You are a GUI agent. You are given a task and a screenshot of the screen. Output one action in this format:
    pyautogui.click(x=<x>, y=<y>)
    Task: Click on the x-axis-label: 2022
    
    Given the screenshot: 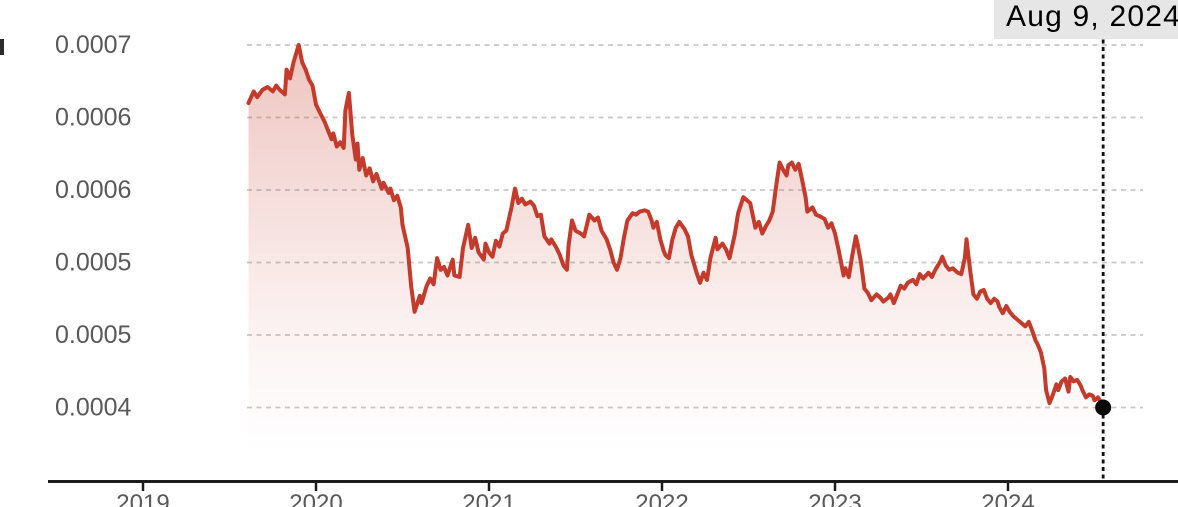 What is the action you would take?
    pyautogui.click(x=661, y=498)
    